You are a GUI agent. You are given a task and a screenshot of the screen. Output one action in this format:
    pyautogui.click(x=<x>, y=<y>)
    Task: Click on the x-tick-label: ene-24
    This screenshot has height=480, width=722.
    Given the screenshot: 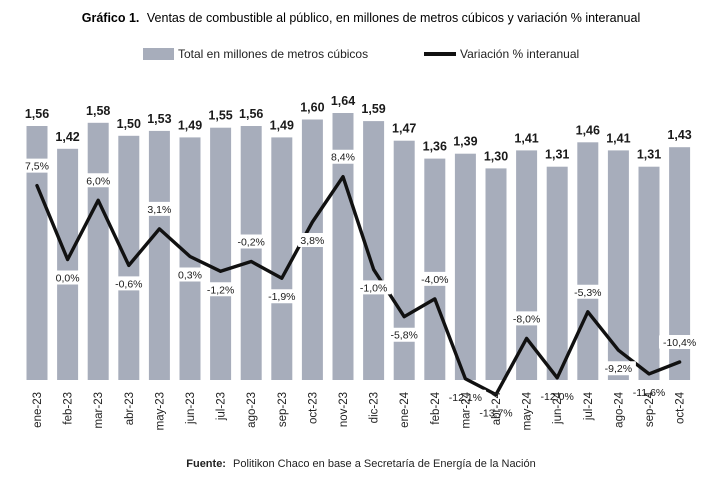 What is the action you would take?
    pyautogui.click(x=405, y=409)
    